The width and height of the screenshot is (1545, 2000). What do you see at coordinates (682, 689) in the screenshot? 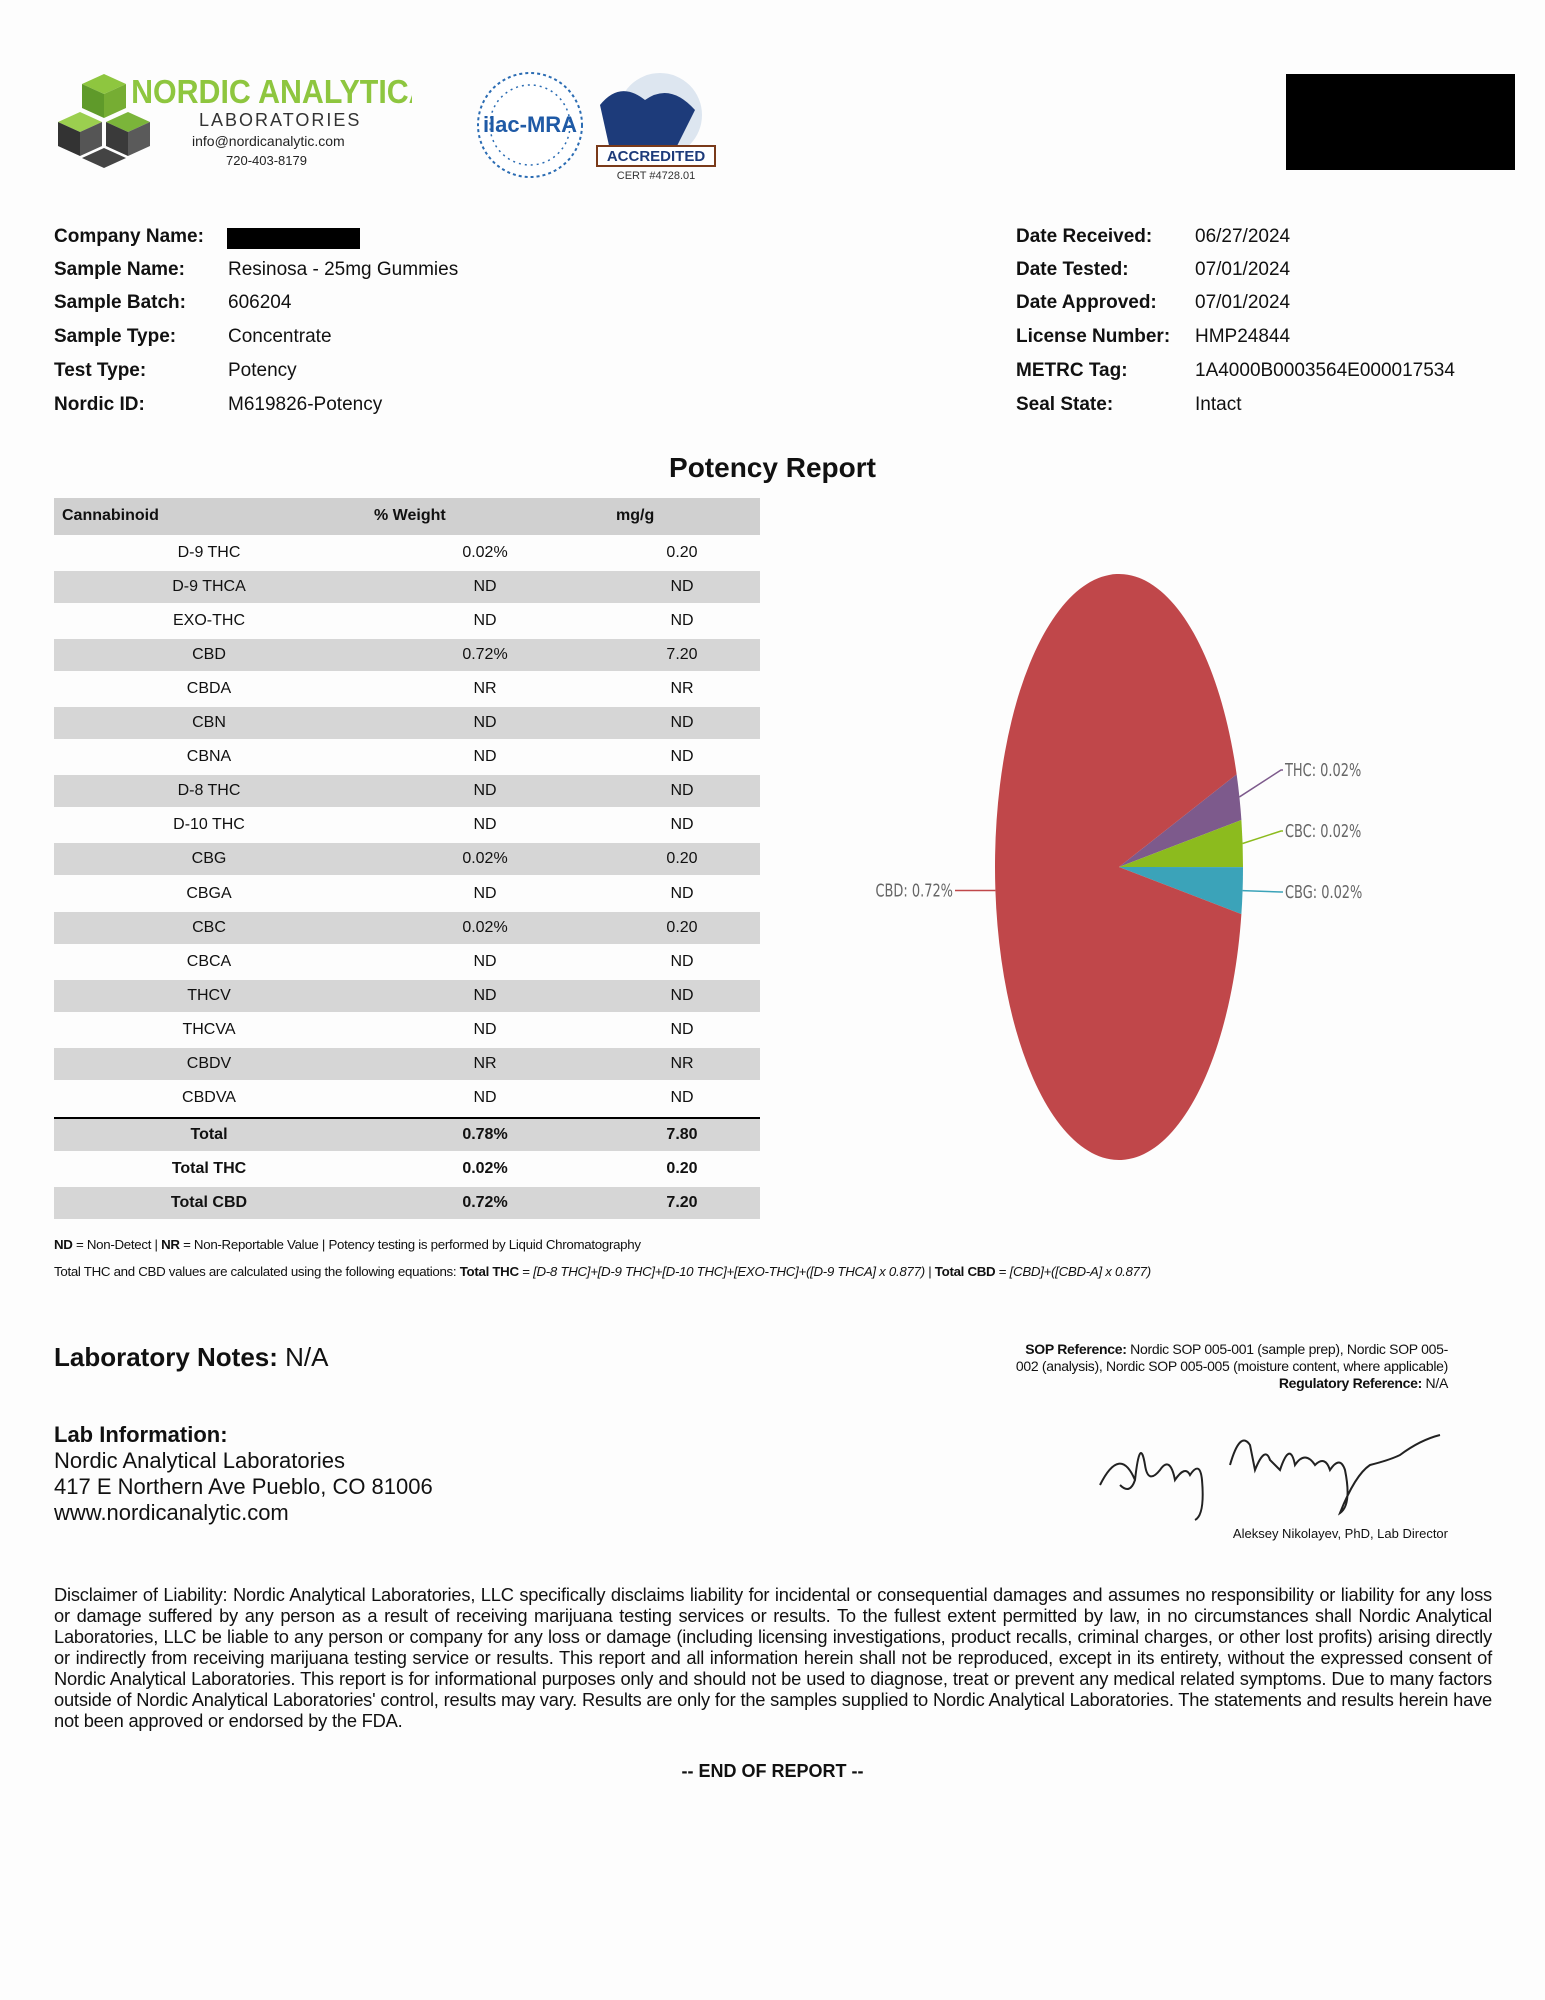
I see `table-cell: NR` at bounding box center [682, 689].